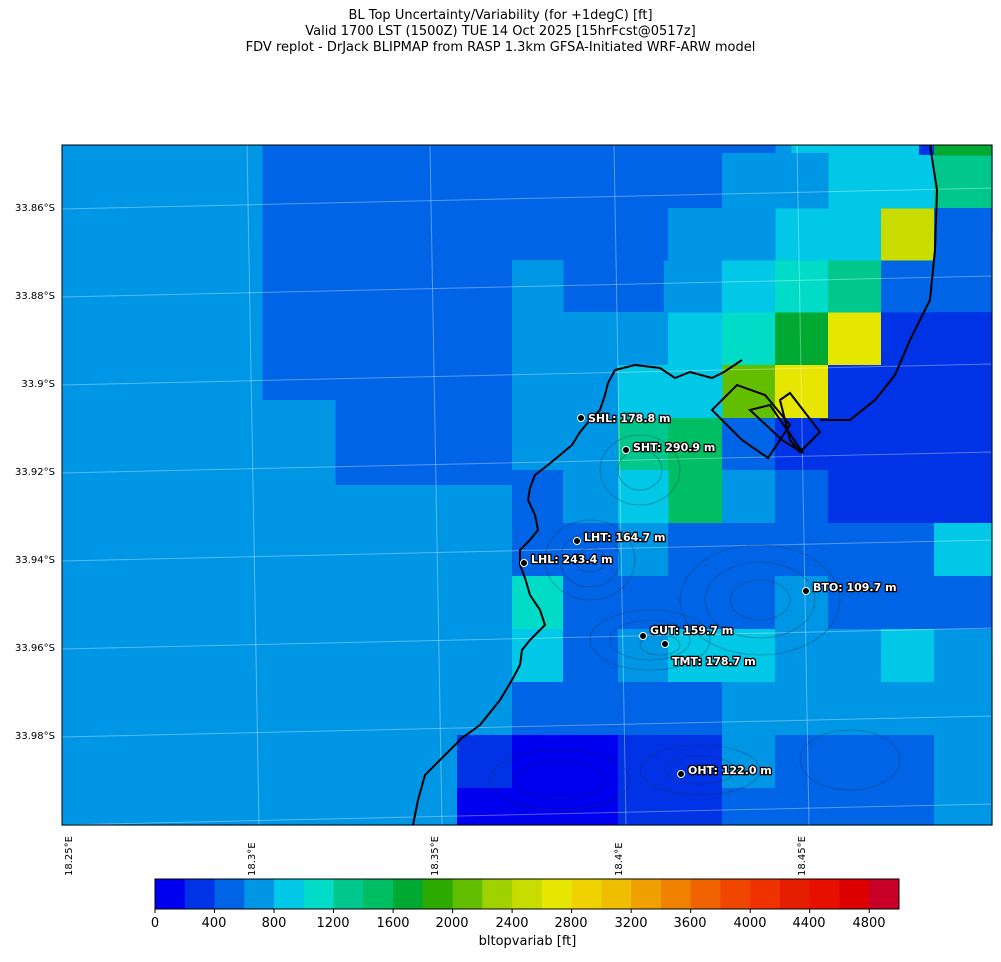 The image size is (1001, 962). I want to click on colorbar-tick-label: 2400, so click(512, 923).